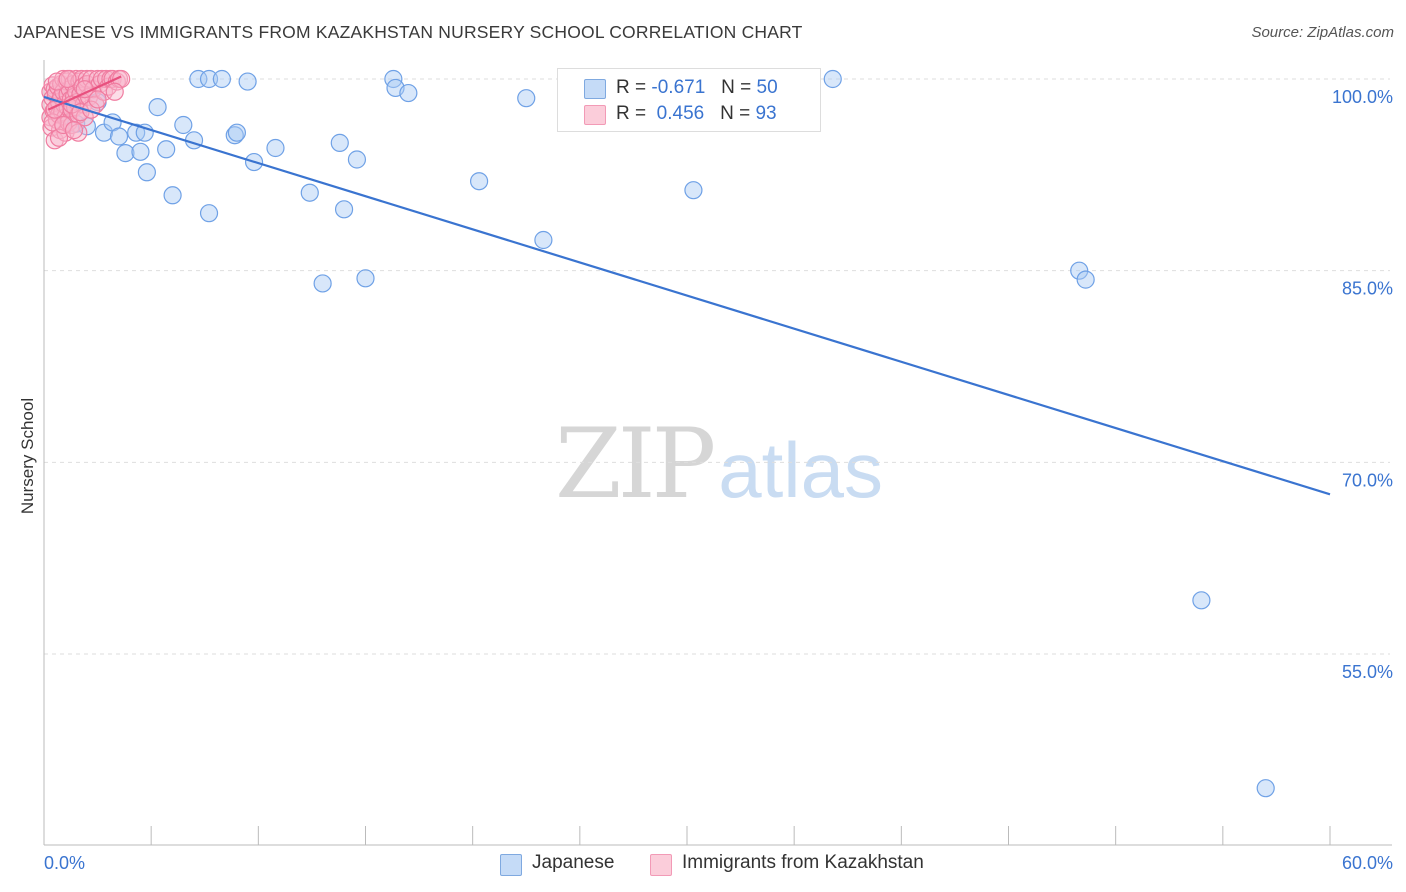 This screenshot has width=1406, height=892. Describe the element at coordinates (1322, 32) in the screenshot. I see `source-credit: Source: ZipAtlas.com` at that location.